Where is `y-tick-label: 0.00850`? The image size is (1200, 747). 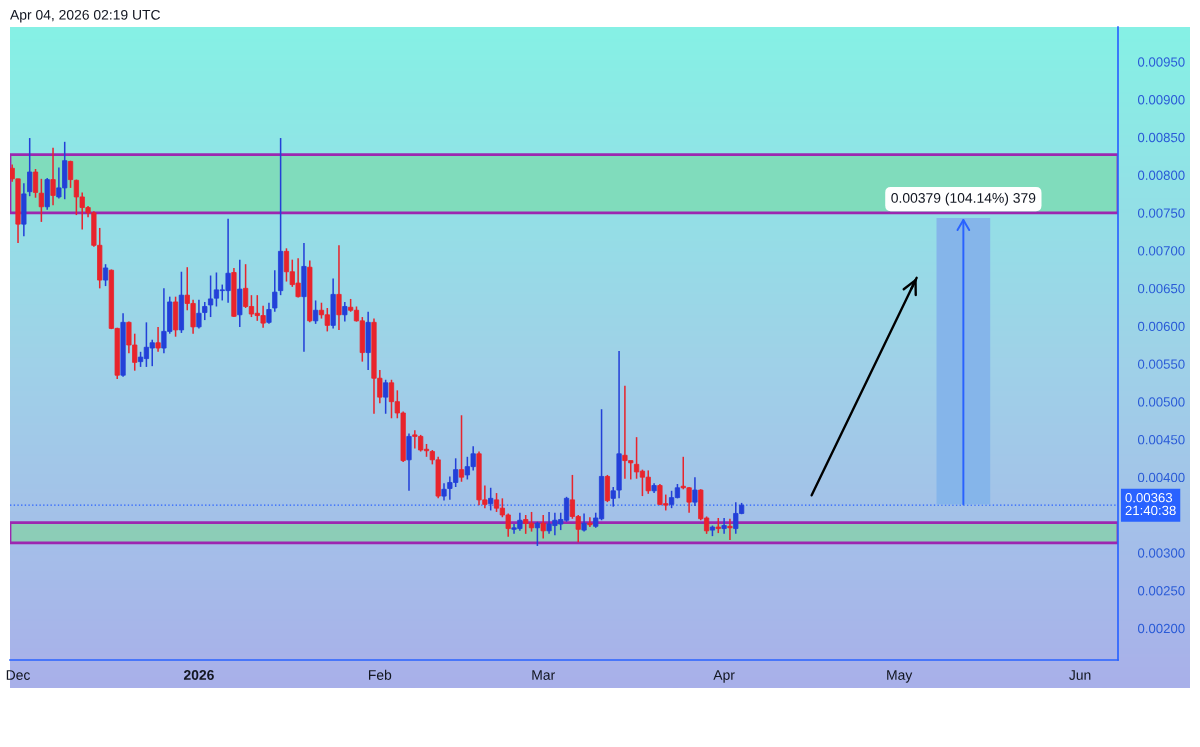
y-tick-label: 0.00850 is located at coordinates (1161, 137).